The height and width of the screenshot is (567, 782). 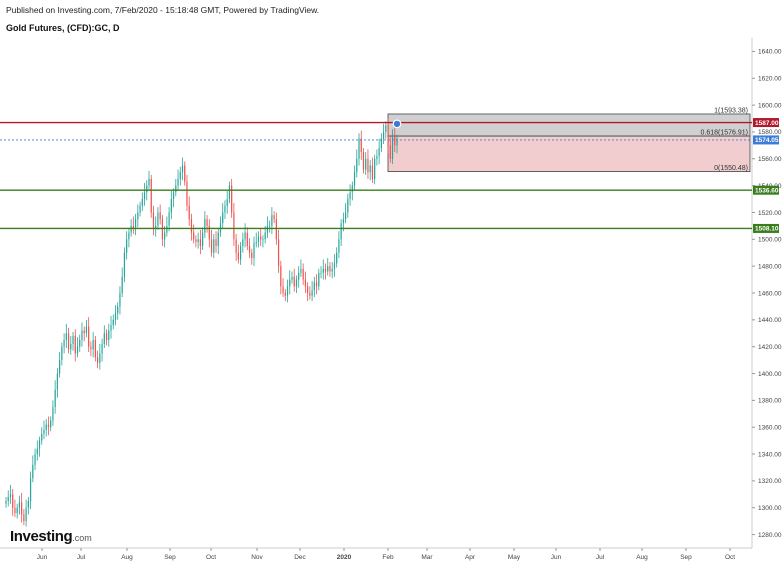 I want to click on x-tick-label: Nov, so click(x=257, y=557).